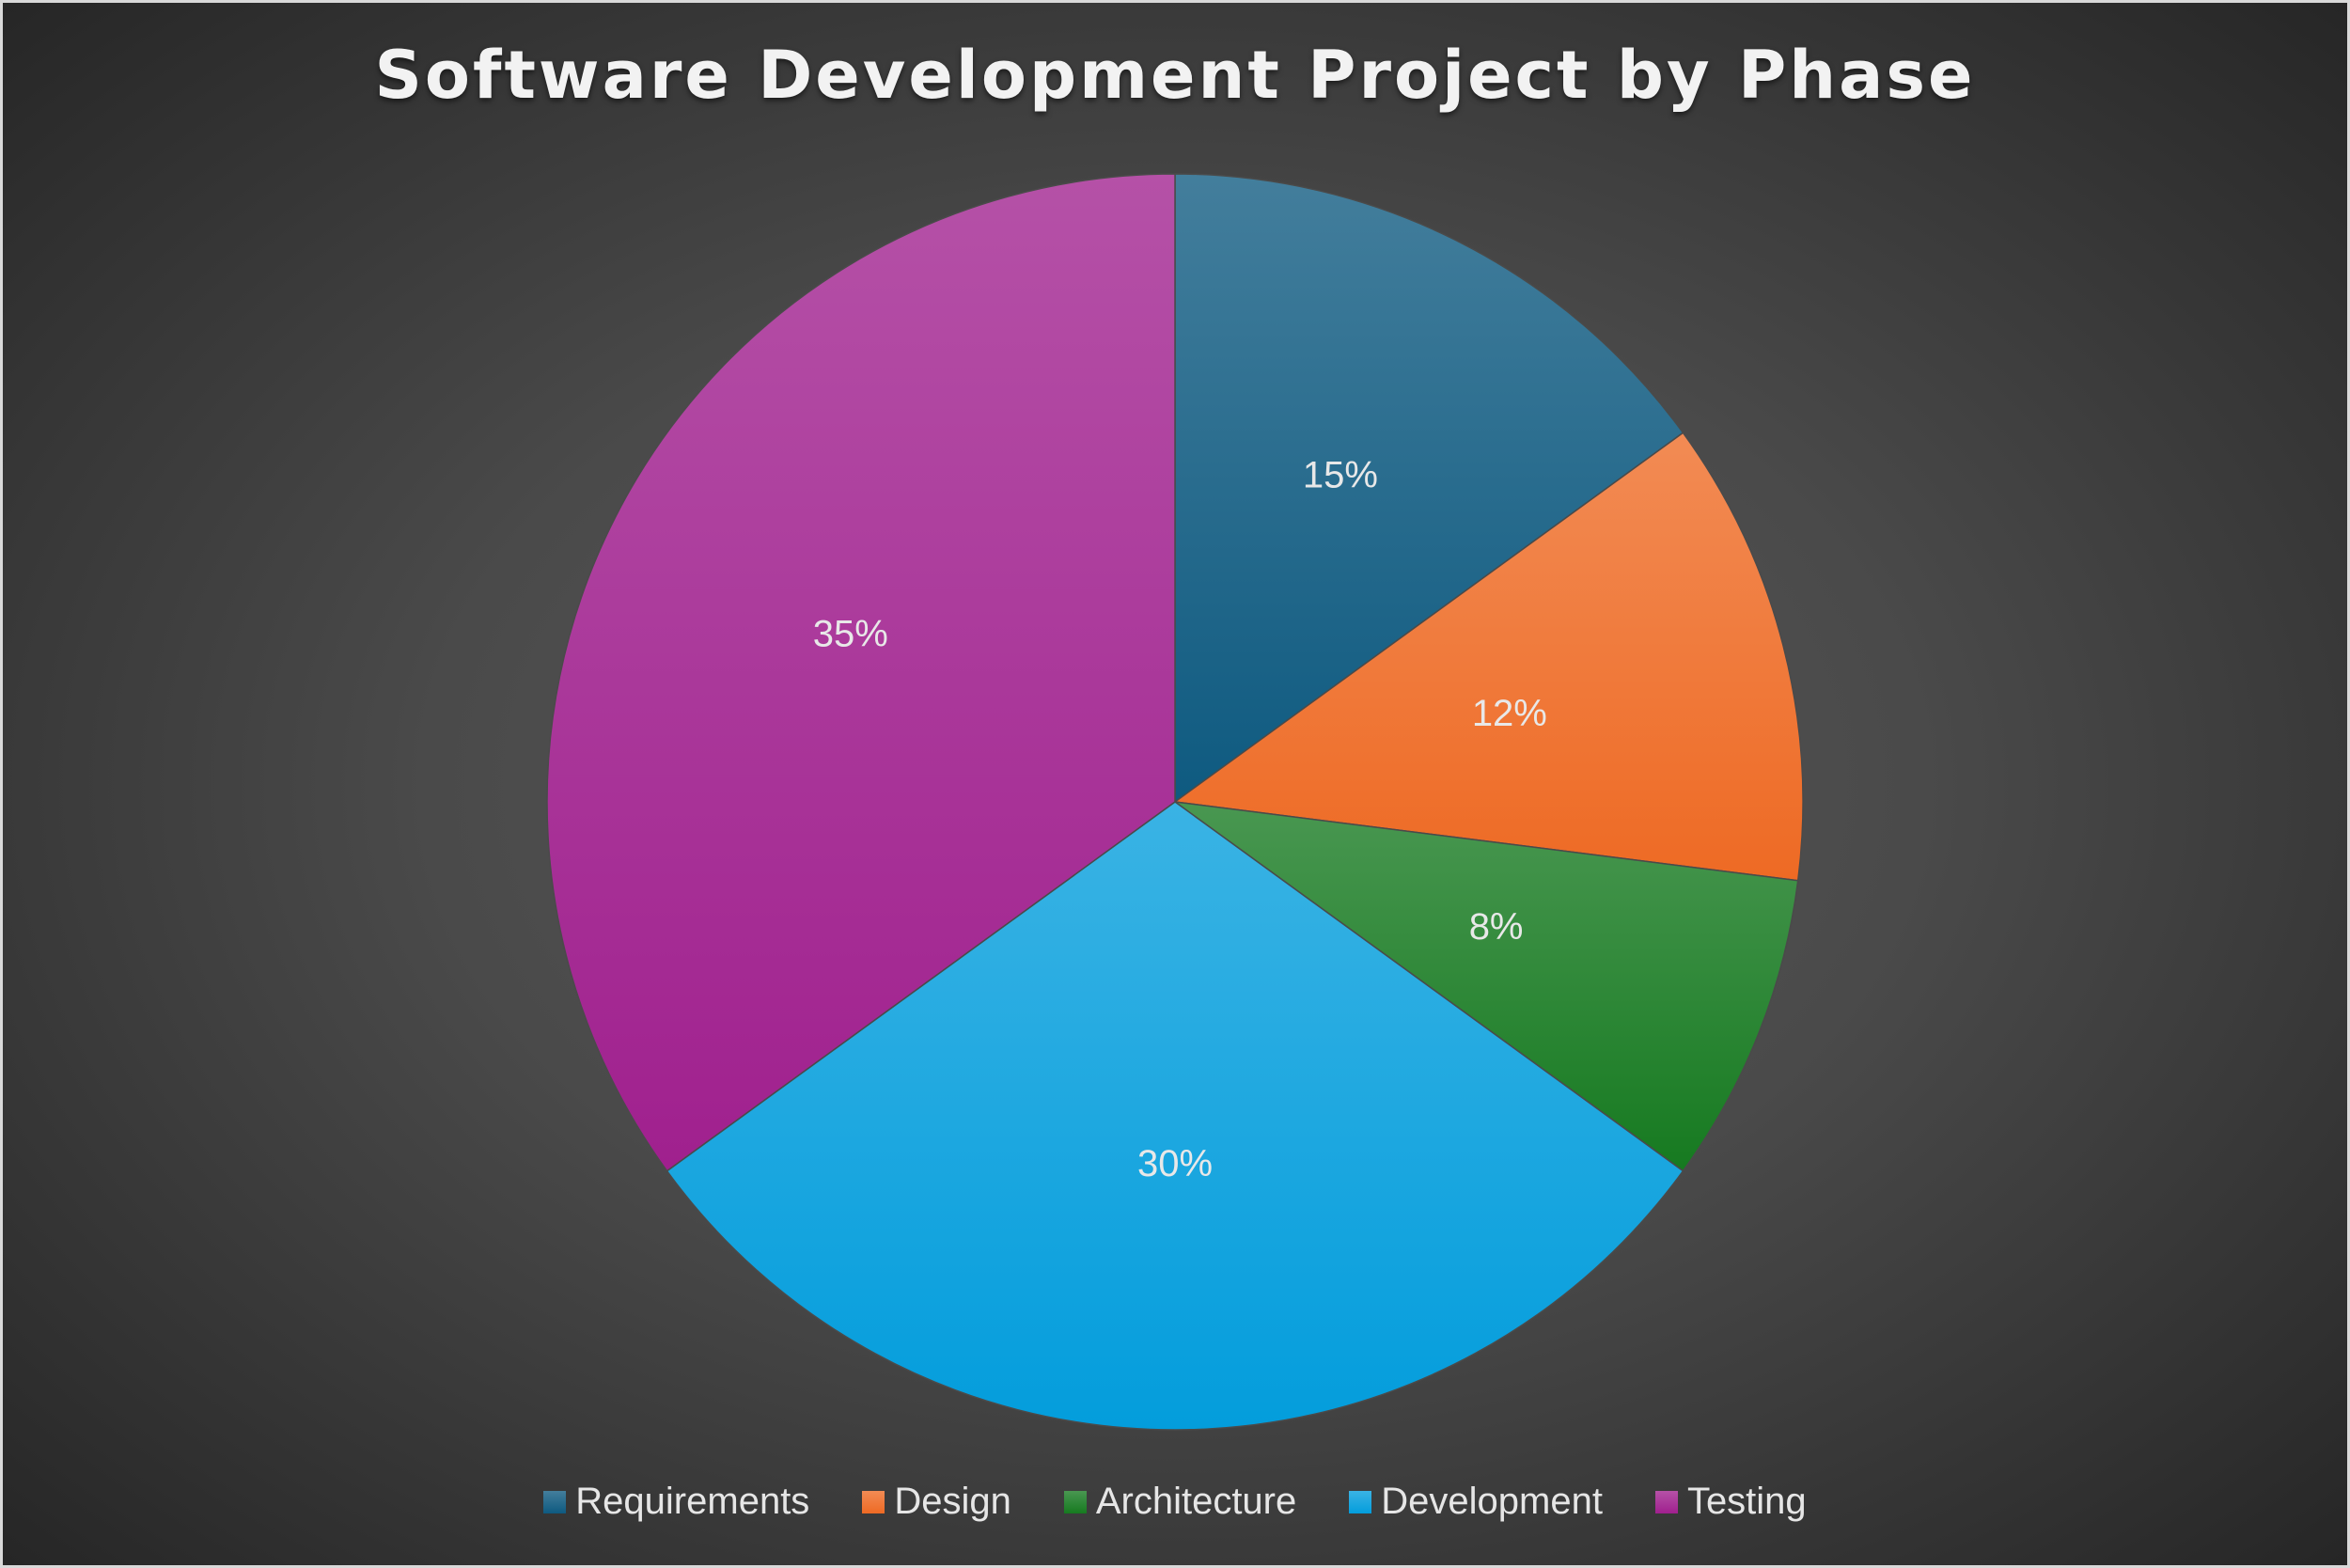  I want to click on legend-item-architecture: Architecture, so click(1180, 1502).